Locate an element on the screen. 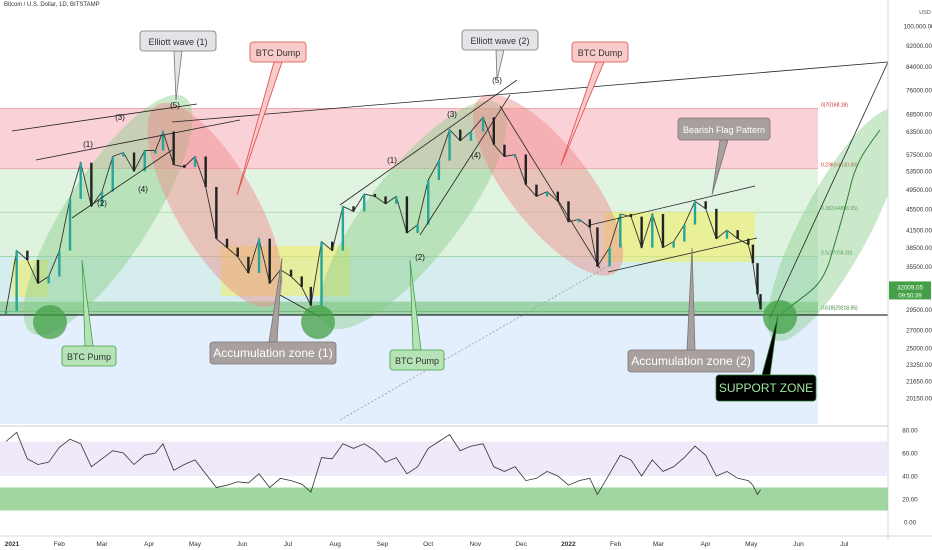 The image size is (932, 550). price-countdown: 09:50:39 is located at coordinates (910, 296).